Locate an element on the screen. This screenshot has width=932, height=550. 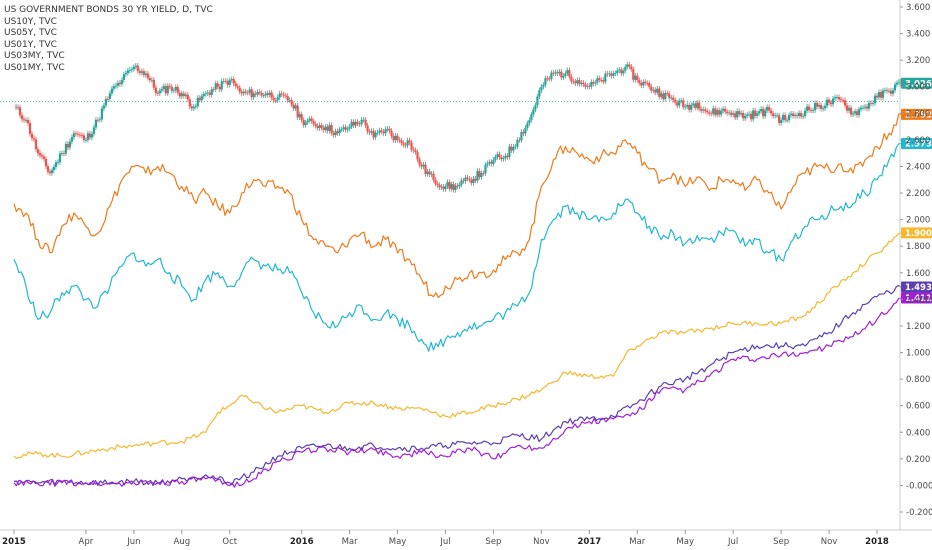
legend-main-title: US GOVERNMENT BONDS 30 YR YIELD, D, TVC is located at coordinates (108, 10).